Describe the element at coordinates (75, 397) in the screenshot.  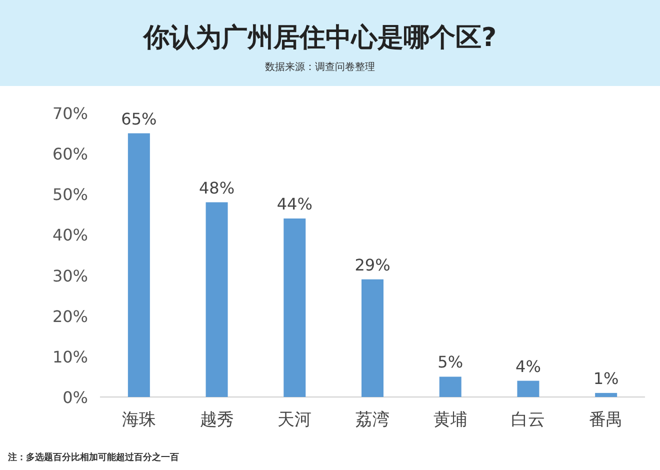
I see `y-tick-label: 0%` at that location.